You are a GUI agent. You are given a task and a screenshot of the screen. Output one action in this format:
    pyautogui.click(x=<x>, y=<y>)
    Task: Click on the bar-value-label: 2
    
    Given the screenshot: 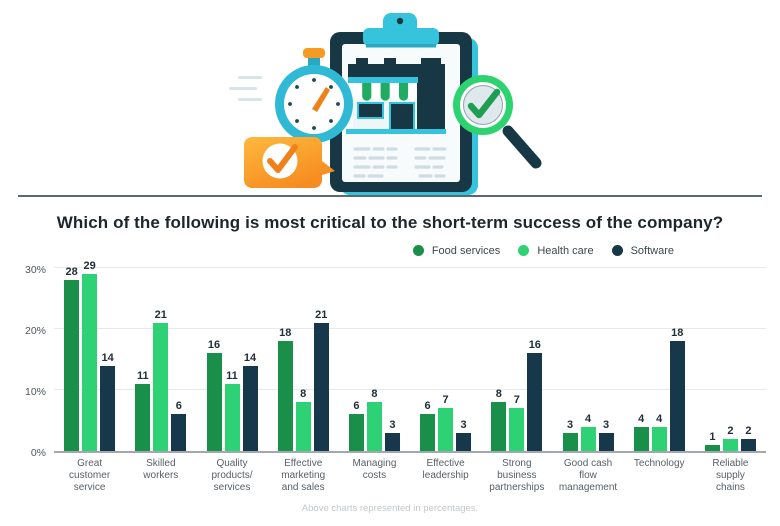 What is the action you would take?
    pyautogui.click(x=730, y=430)
    